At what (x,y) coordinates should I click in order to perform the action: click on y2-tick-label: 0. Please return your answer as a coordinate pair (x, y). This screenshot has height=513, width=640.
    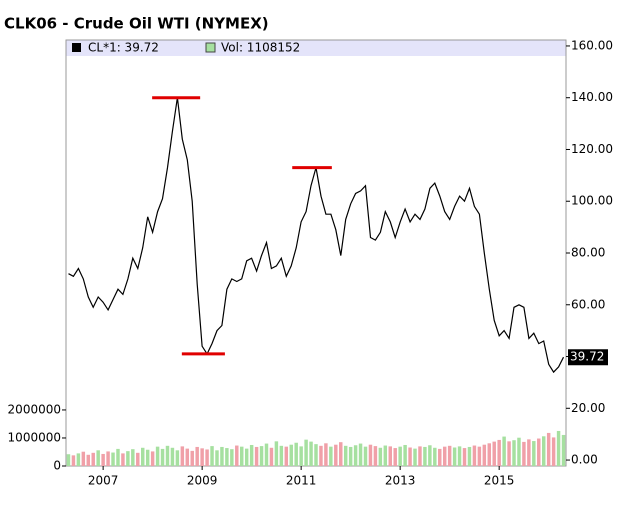
    Looking at the image, I should click on (57, 466).